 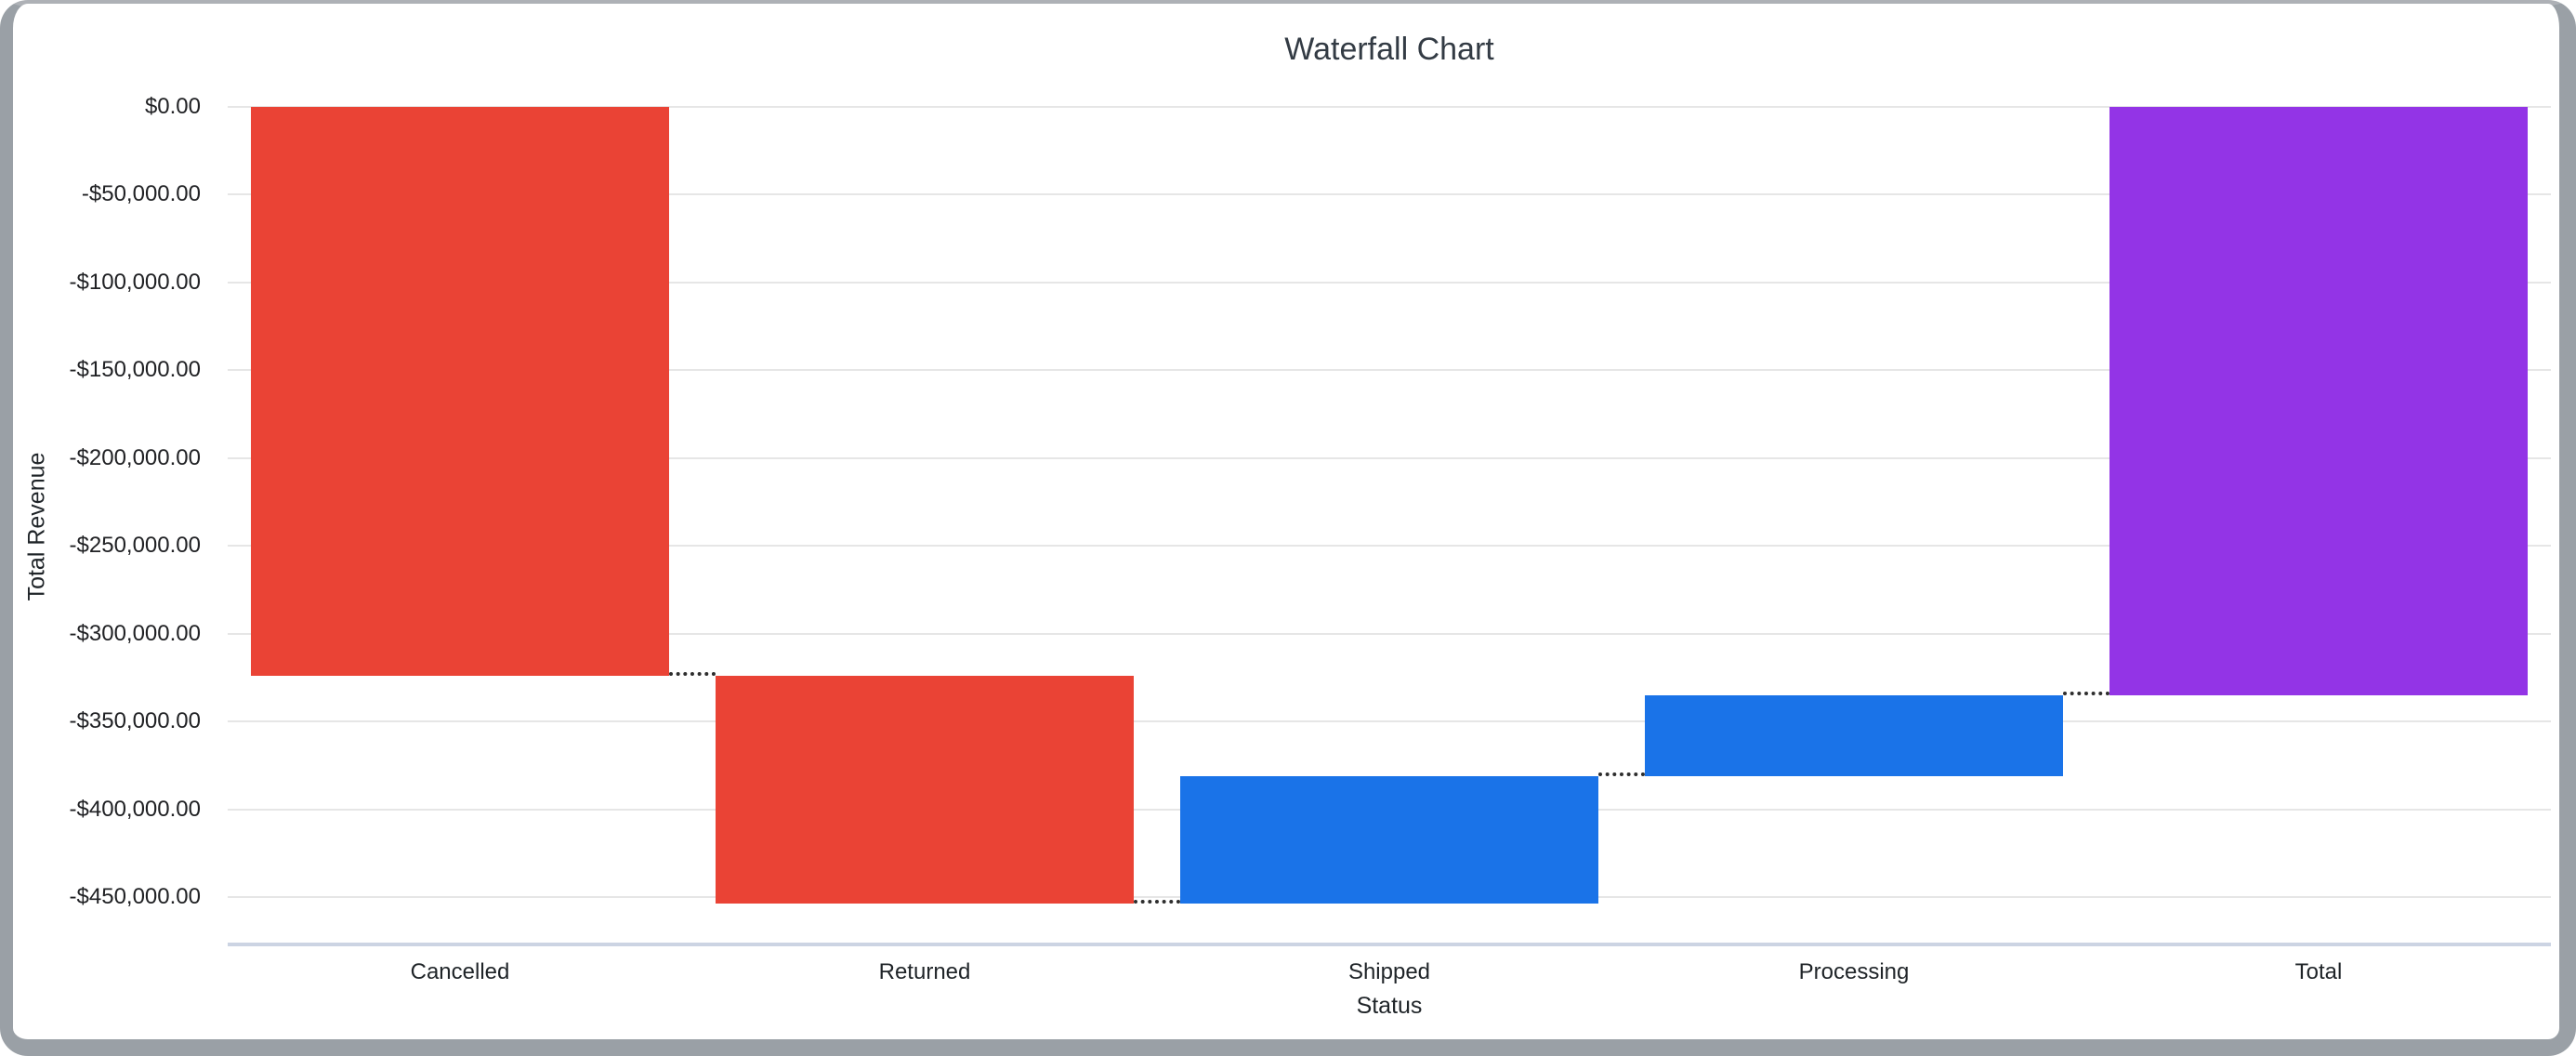 What do you see at coordinates (2318, 972) in the screenshot?
I see `x-category-label: Total` at bounding box center [2318, 972].